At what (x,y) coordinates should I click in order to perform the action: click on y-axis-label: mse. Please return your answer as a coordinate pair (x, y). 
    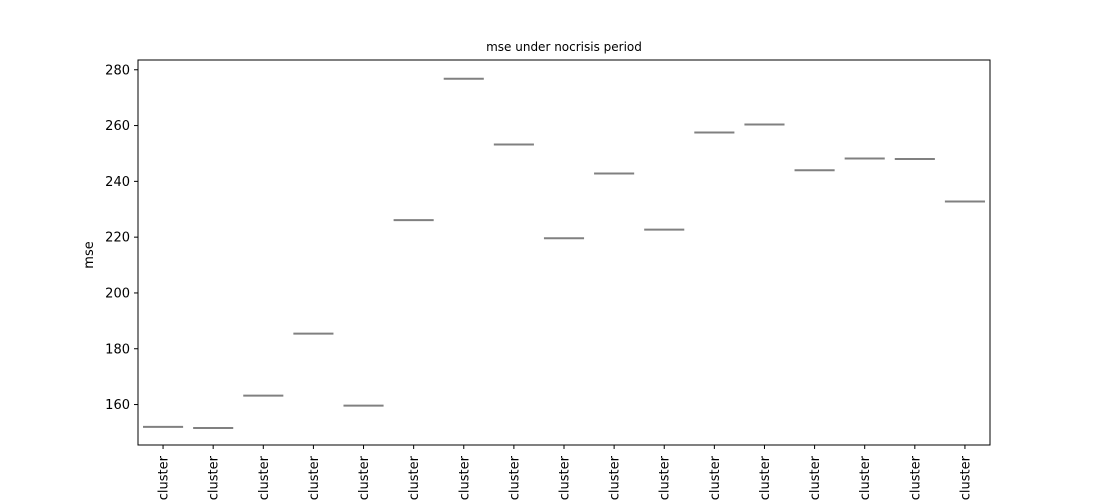
    Looking at the image, I should click on (89, 254).